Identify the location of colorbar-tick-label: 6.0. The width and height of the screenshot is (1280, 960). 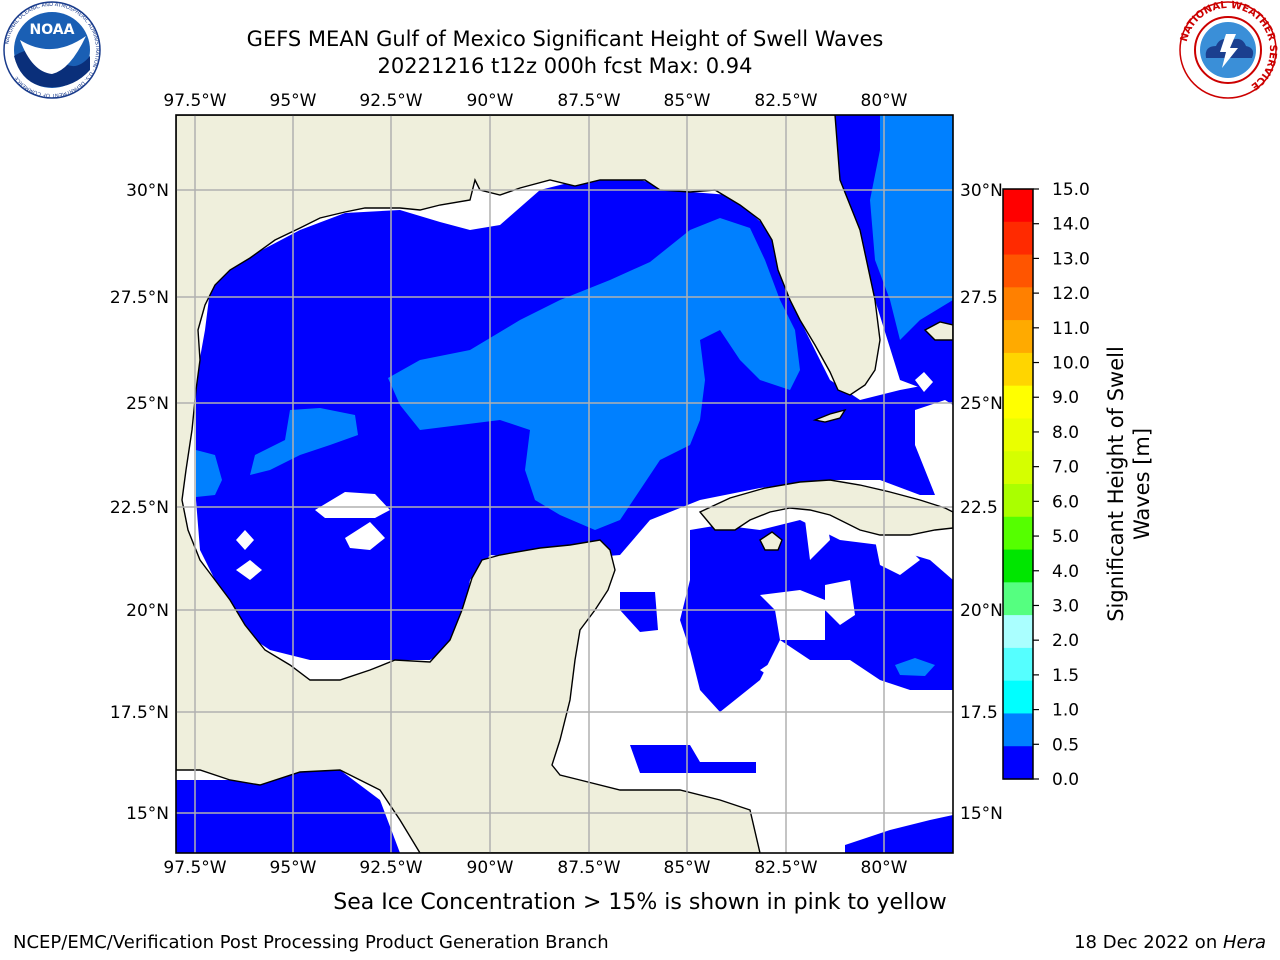
(1065, 502).